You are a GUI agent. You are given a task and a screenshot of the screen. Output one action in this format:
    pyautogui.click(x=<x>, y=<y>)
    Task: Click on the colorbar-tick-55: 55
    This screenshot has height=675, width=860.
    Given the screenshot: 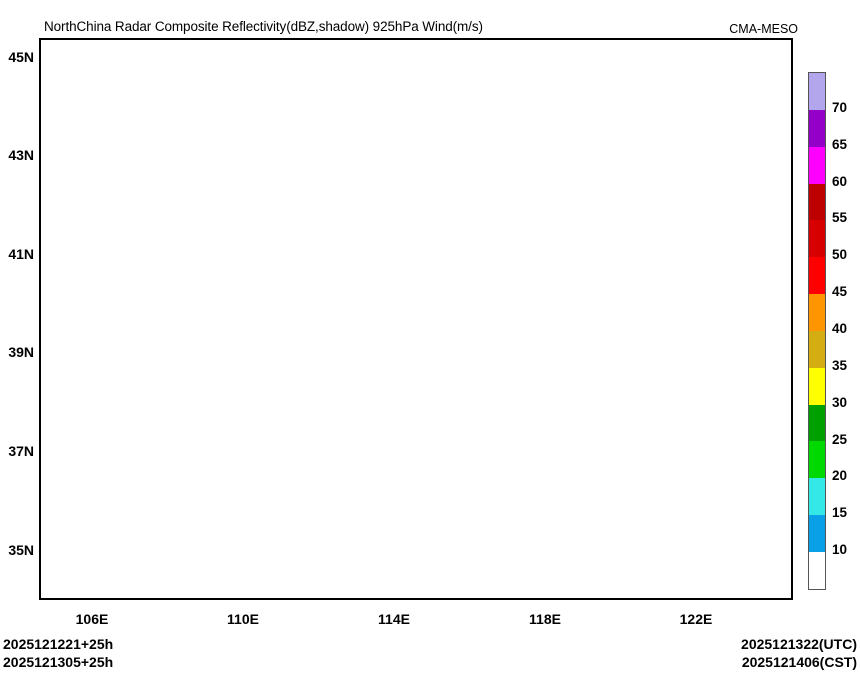 What is the action you would take?
    pyautogui.click(x=840, y=218)
    